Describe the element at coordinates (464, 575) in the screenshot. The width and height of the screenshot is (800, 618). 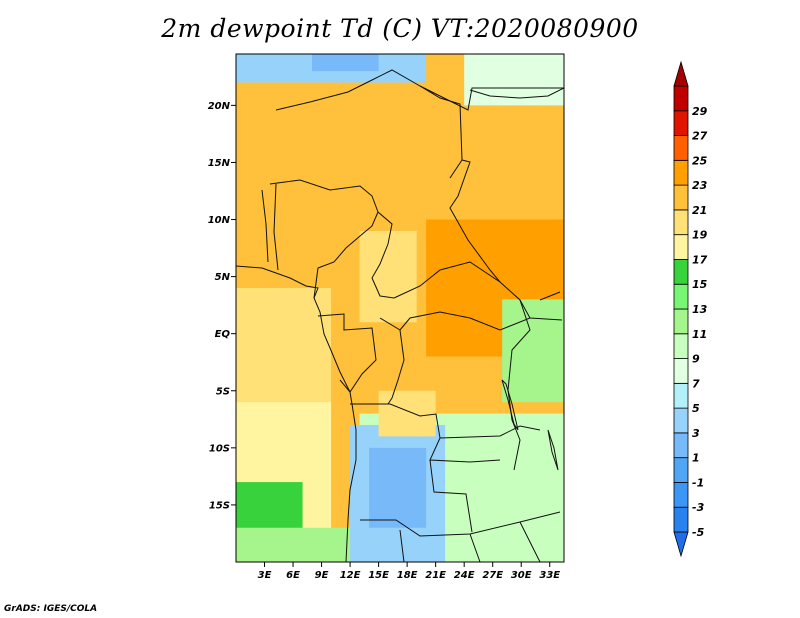
I see `x-tick-label: 24E` at that location.